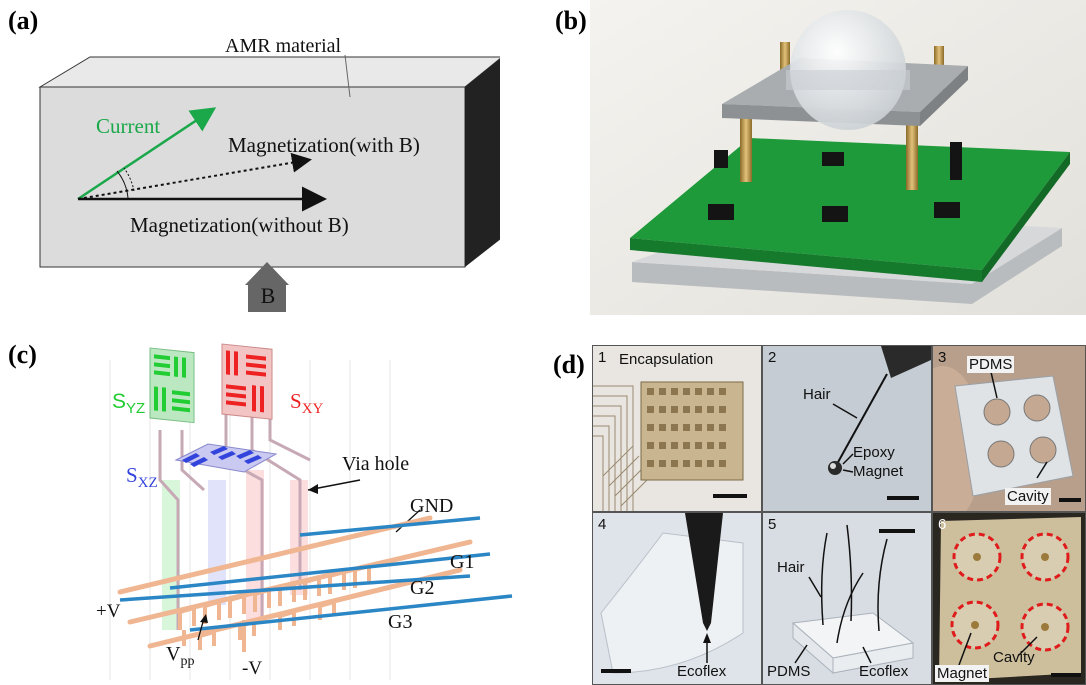 This screenshot has height=685, width=1086. What do you see at coordinates (569, 364) in the screenshot?
I see `panel-d-label: (d)` at bounding box center [569, 364].